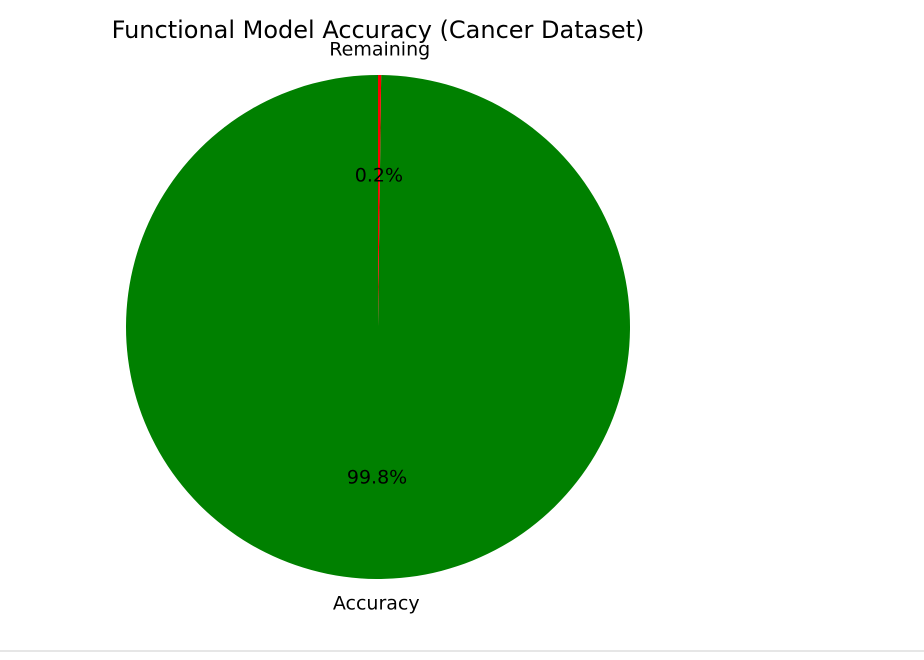 The width and height of the screenshot is (924, 660). I want to click on slice-pct-remaining: 0.2%, so click(379, 175).